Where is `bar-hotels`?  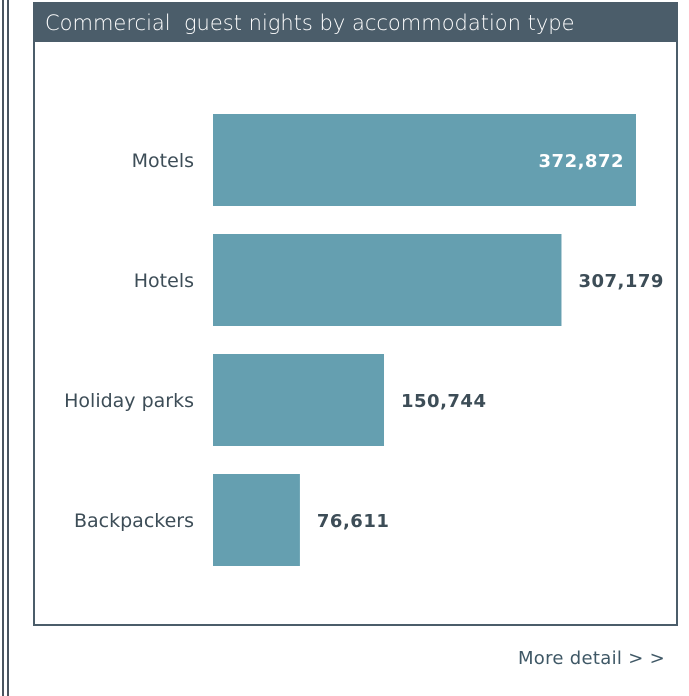 bar-hotels is located at coordinates (387, 280).